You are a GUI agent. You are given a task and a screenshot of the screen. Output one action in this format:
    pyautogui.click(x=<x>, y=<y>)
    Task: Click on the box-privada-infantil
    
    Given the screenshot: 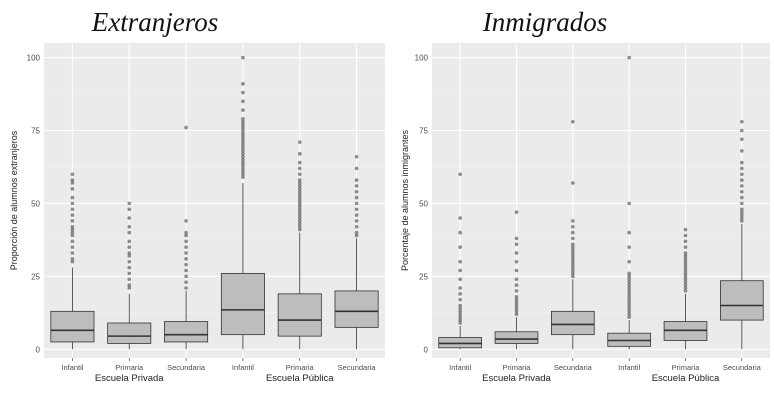 What is the action you would take?
    pyautogui.click(x=460, y=261)
    